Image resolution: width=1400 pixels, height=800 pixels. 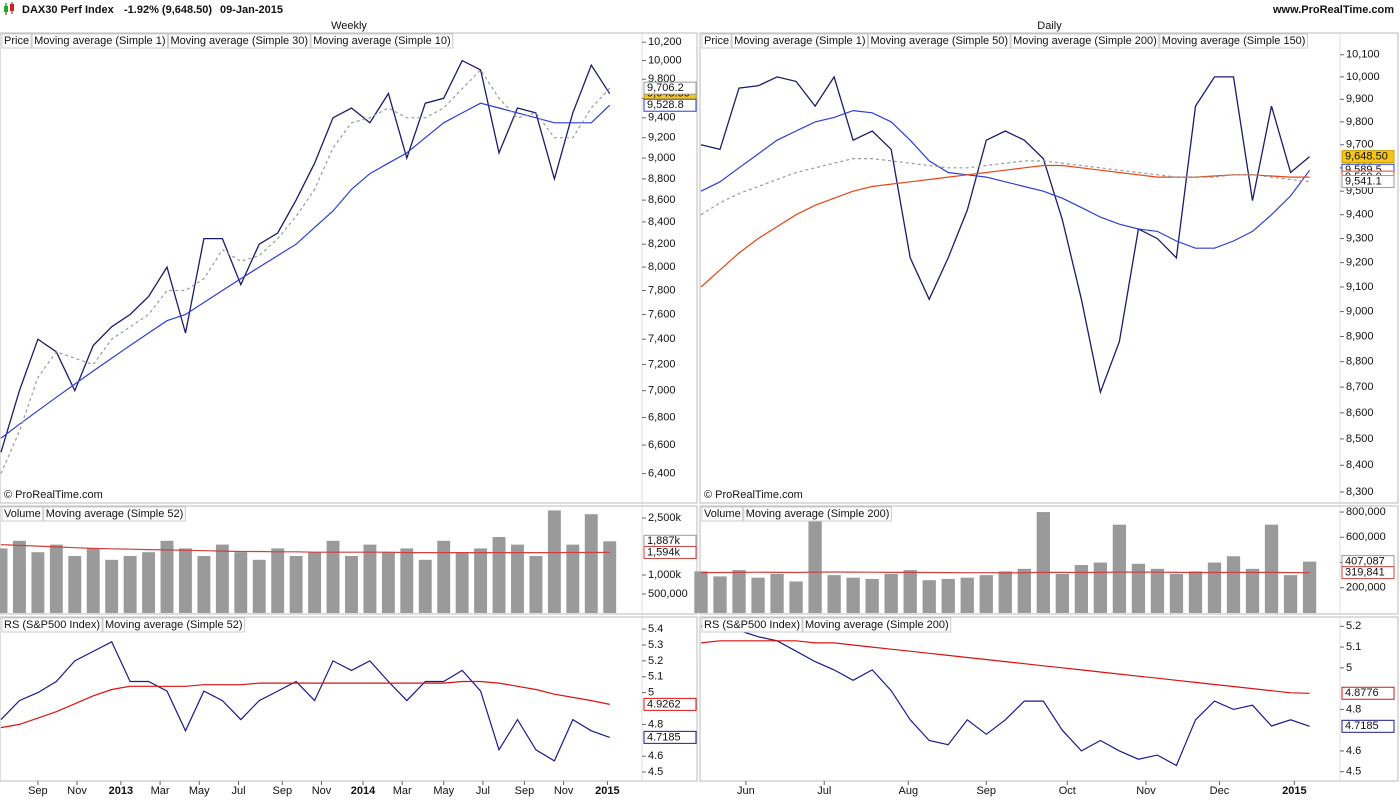 What do you see at coordinates (1366, 537) in the screenshot?
I see `y-tick-label: 600,000` at bounding box center [1366, 537].